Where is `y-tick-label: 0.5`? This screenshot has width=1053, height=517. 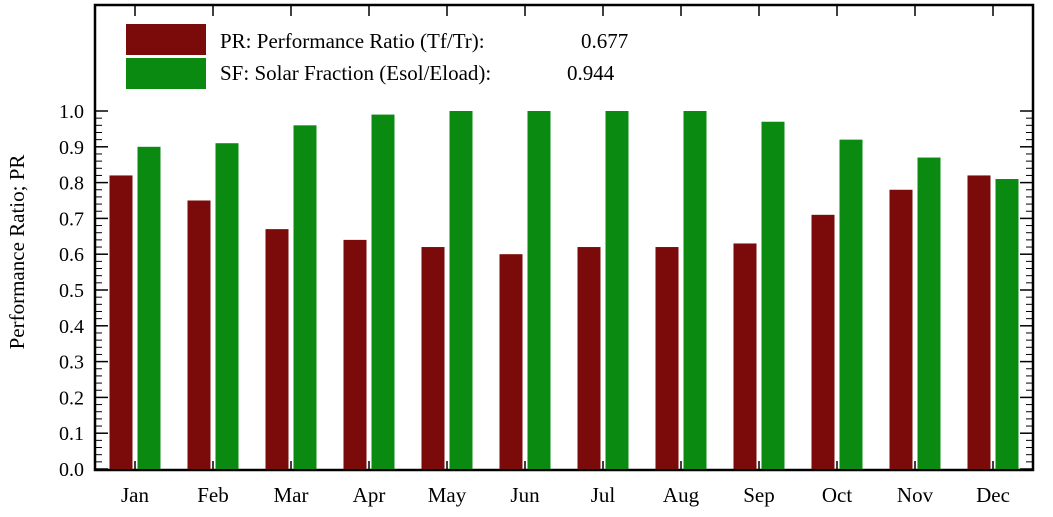 y-tick-label: 0.5 is located at coordinates (71, 291).